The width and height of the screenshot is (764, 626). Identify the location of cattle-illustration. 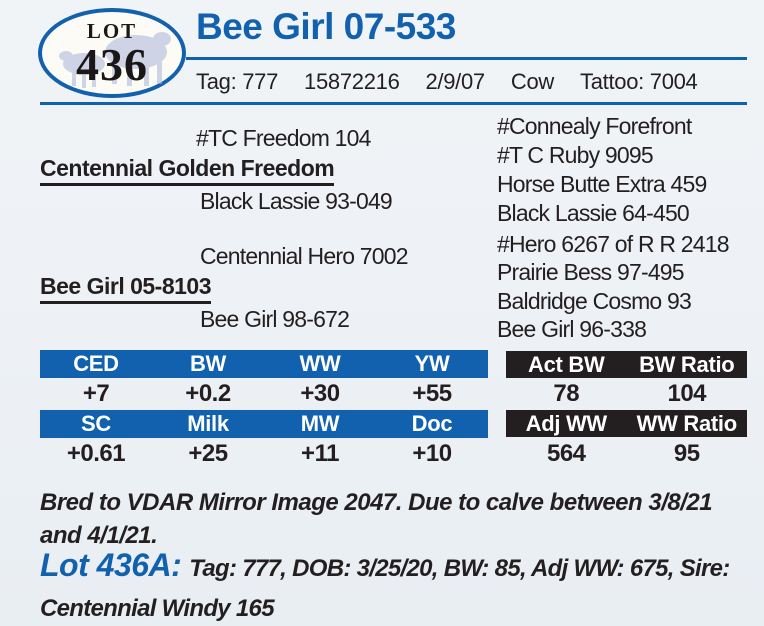
(115, 60).